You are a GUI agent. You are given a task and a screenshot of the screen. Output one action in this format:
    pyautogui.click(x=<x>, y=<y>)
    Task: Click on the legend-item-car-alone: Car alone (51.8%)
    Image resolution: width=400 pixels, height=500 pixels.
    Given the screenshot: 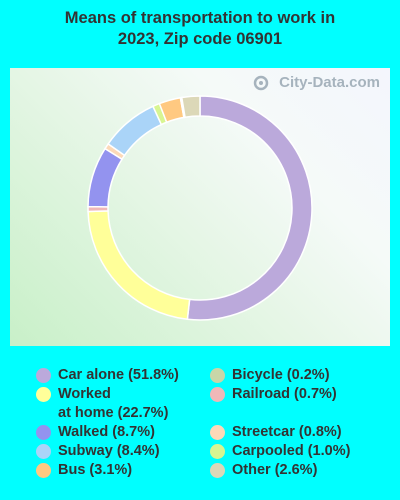 What is the action you would take?
    pyautogui.click(x=107, y=375)
    